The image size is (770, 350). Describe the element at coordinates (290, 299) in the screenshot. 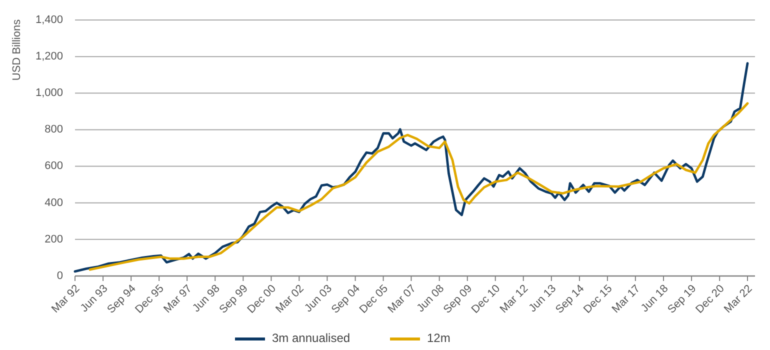

I see `x-tick-label: Mar 02` at that location.